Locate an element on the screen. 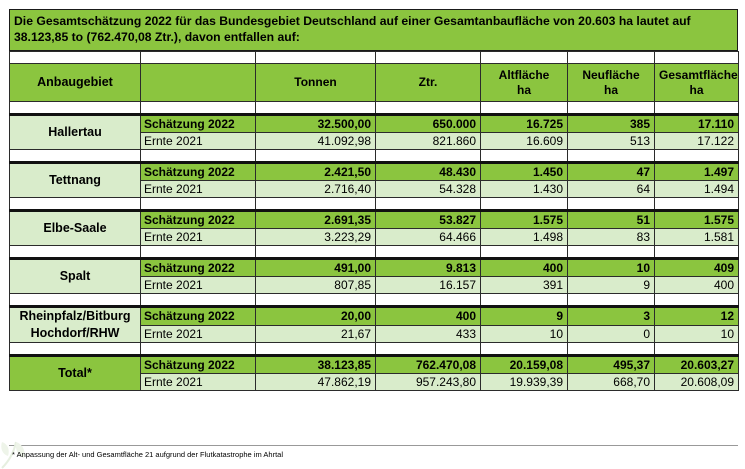 The image size is (745, 469). harvest-neuflaeche: 64 is located at coordinates (611, 189).